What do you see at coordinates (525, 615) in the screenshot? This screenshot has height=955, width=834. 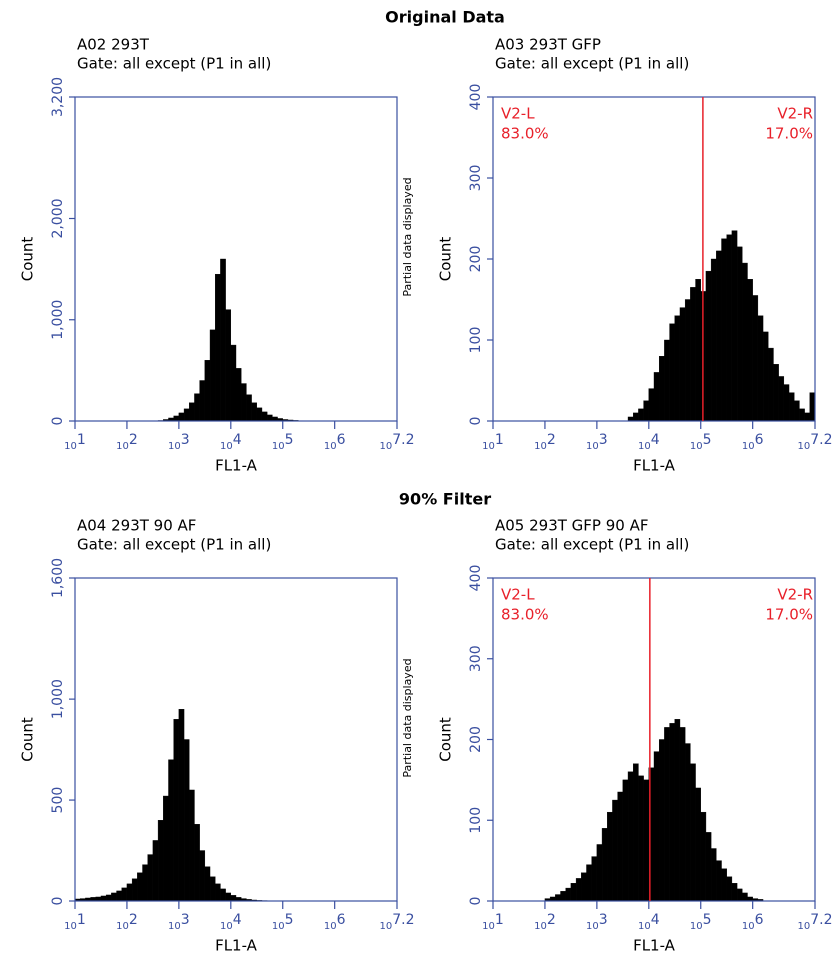 I see `gate-percent: 83.0%` at bounding box center [525, 615].